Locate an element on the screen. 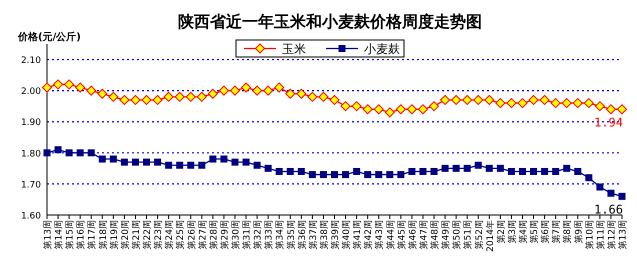 This screenshot has height=264, width=637. legend-label: 玉米 is located at coordinates (294, 49).